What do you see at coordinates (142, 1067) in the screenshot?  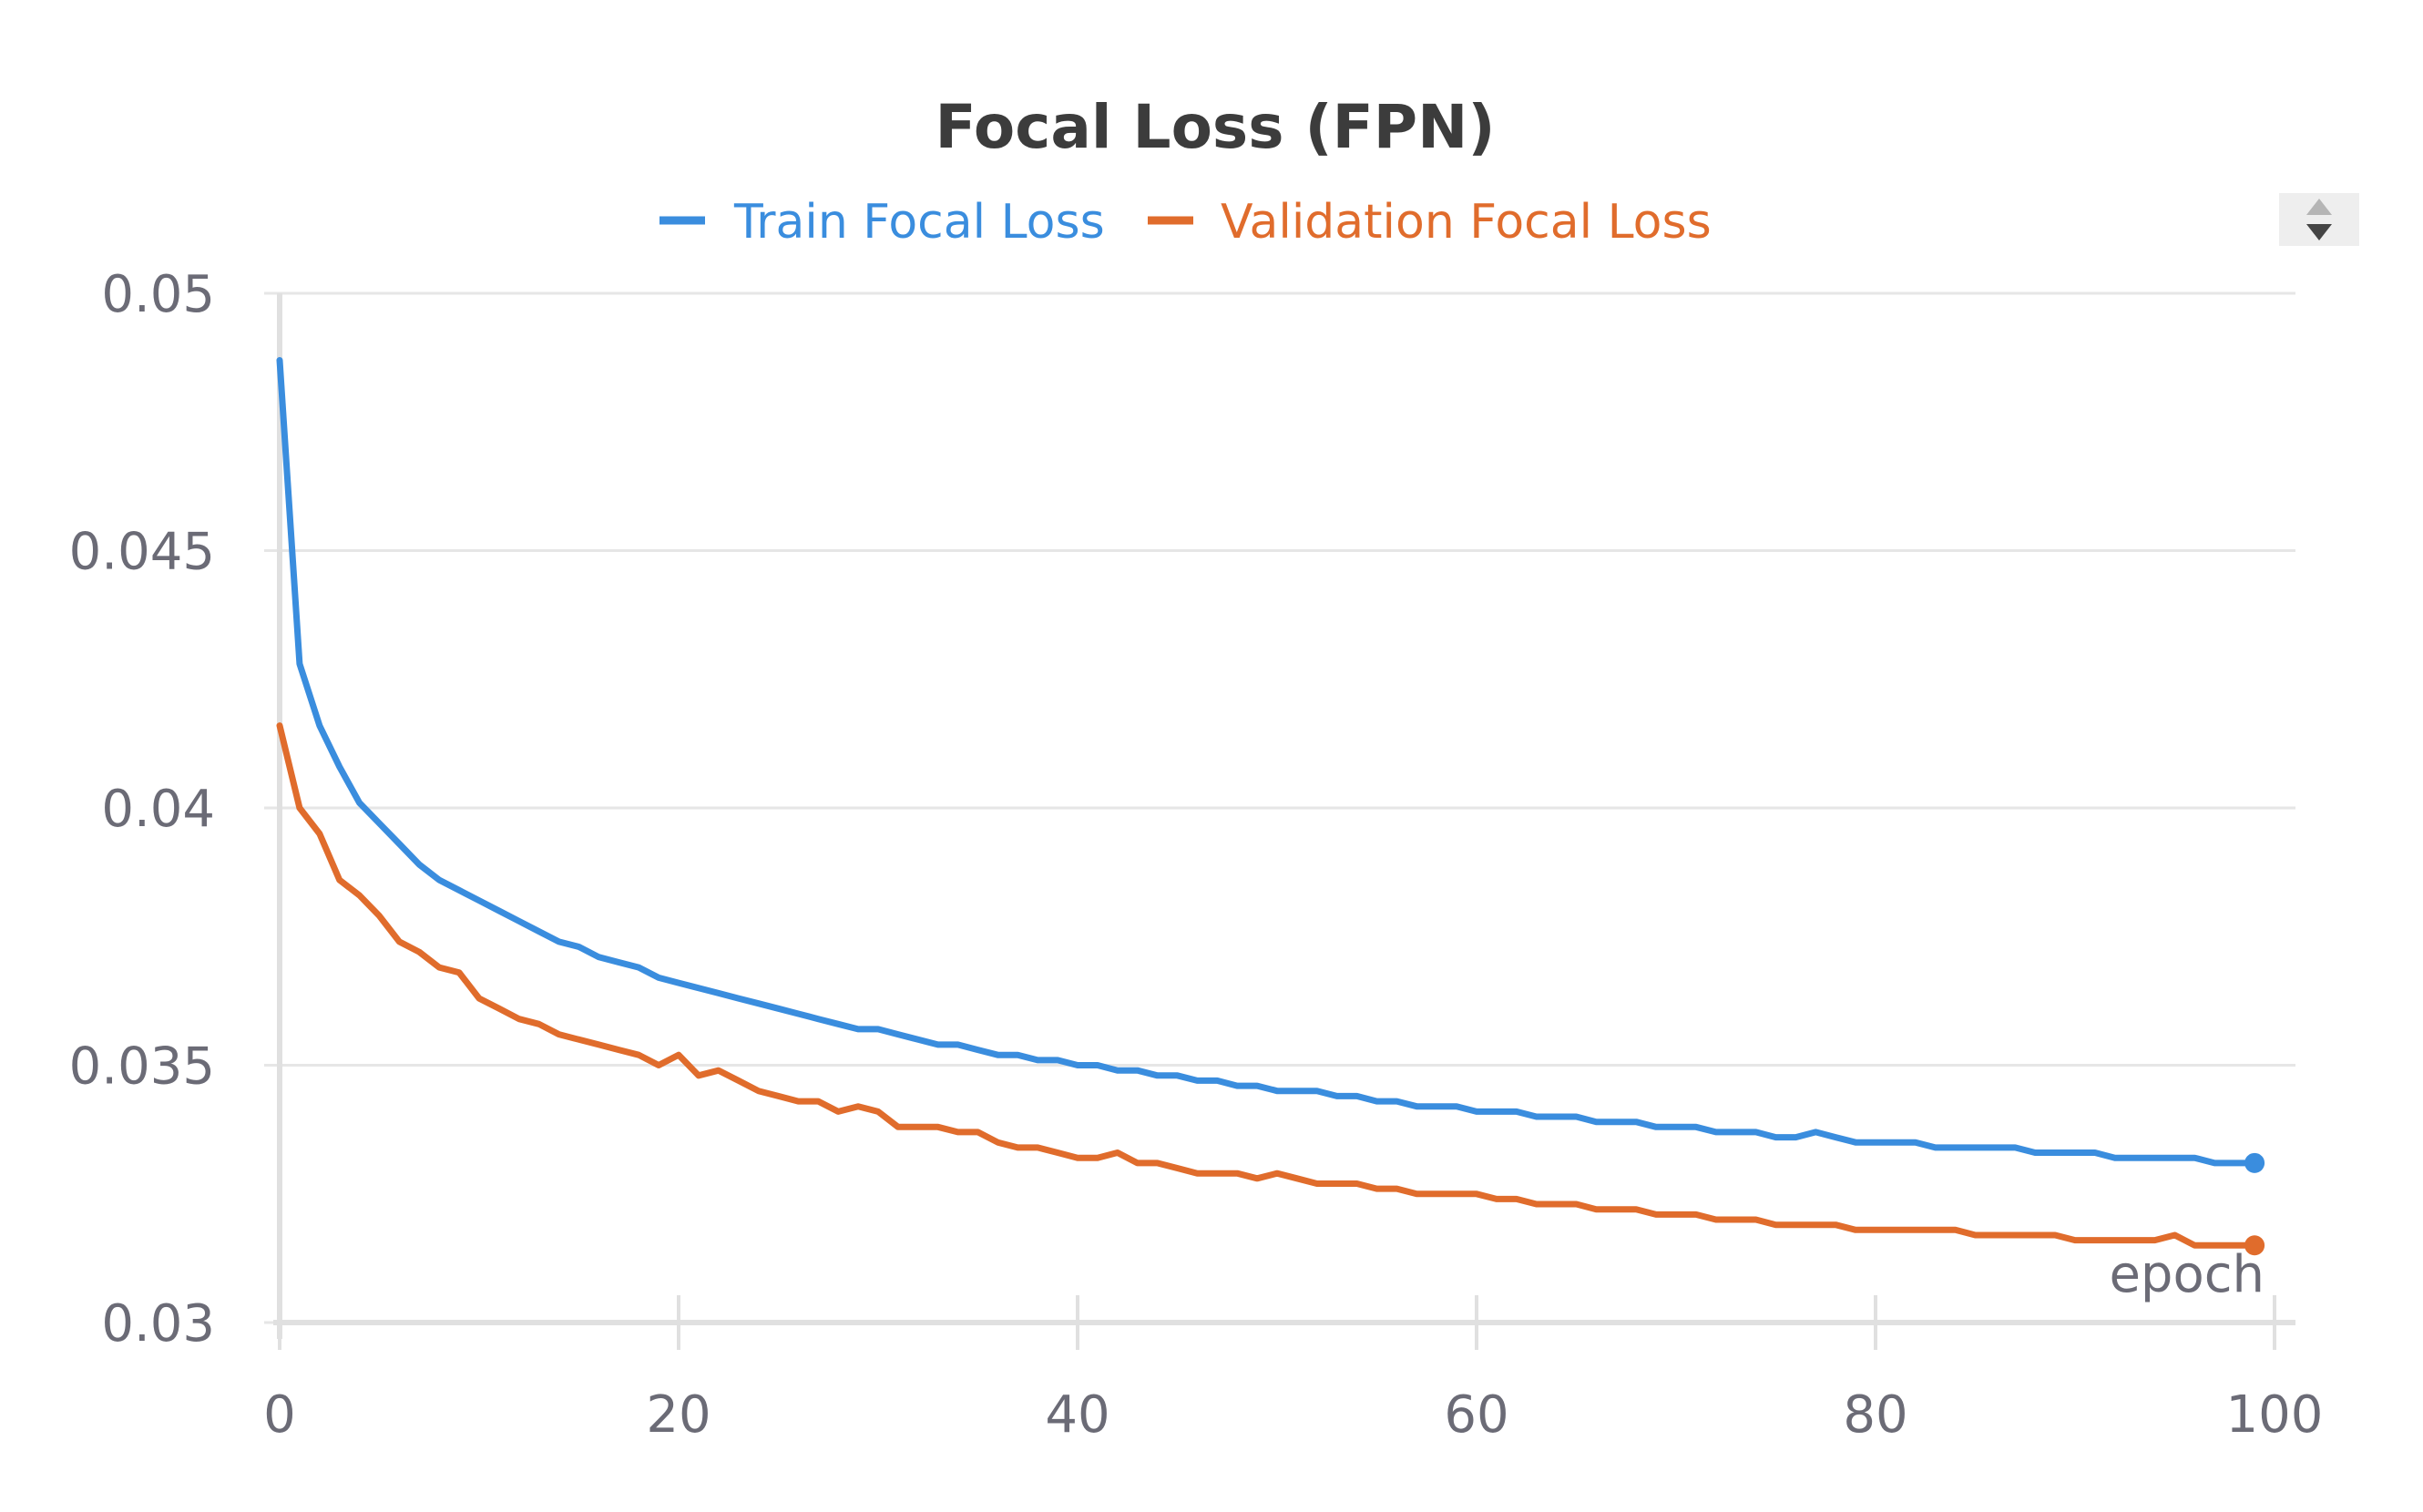 I see `y-tick-label: 0.035` at bounding box center [142, 1067].